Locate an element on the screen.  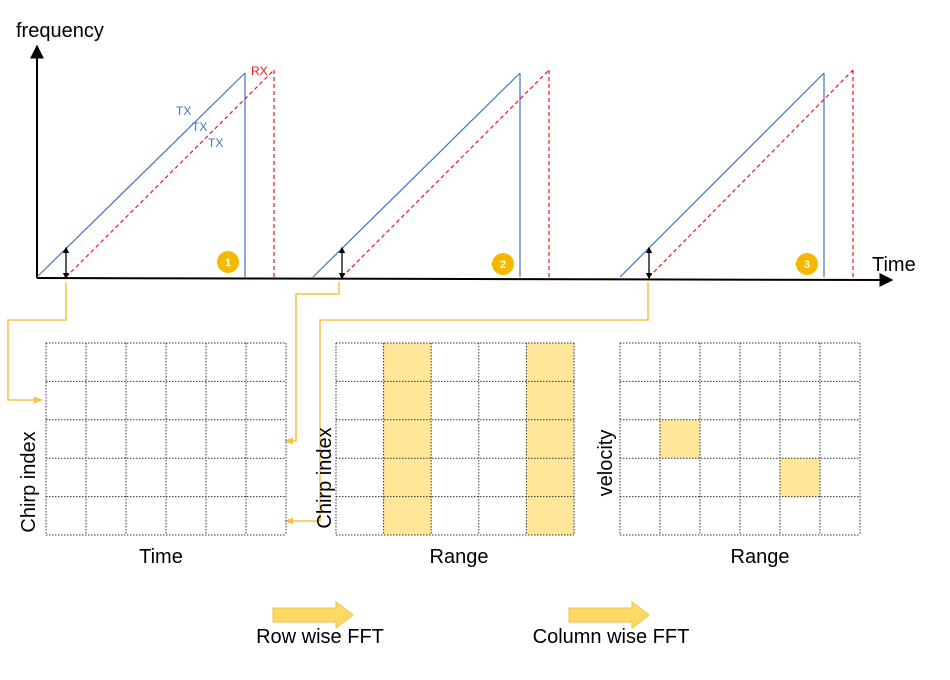
x-axis-label: Time is located at coordinates (894, 265).